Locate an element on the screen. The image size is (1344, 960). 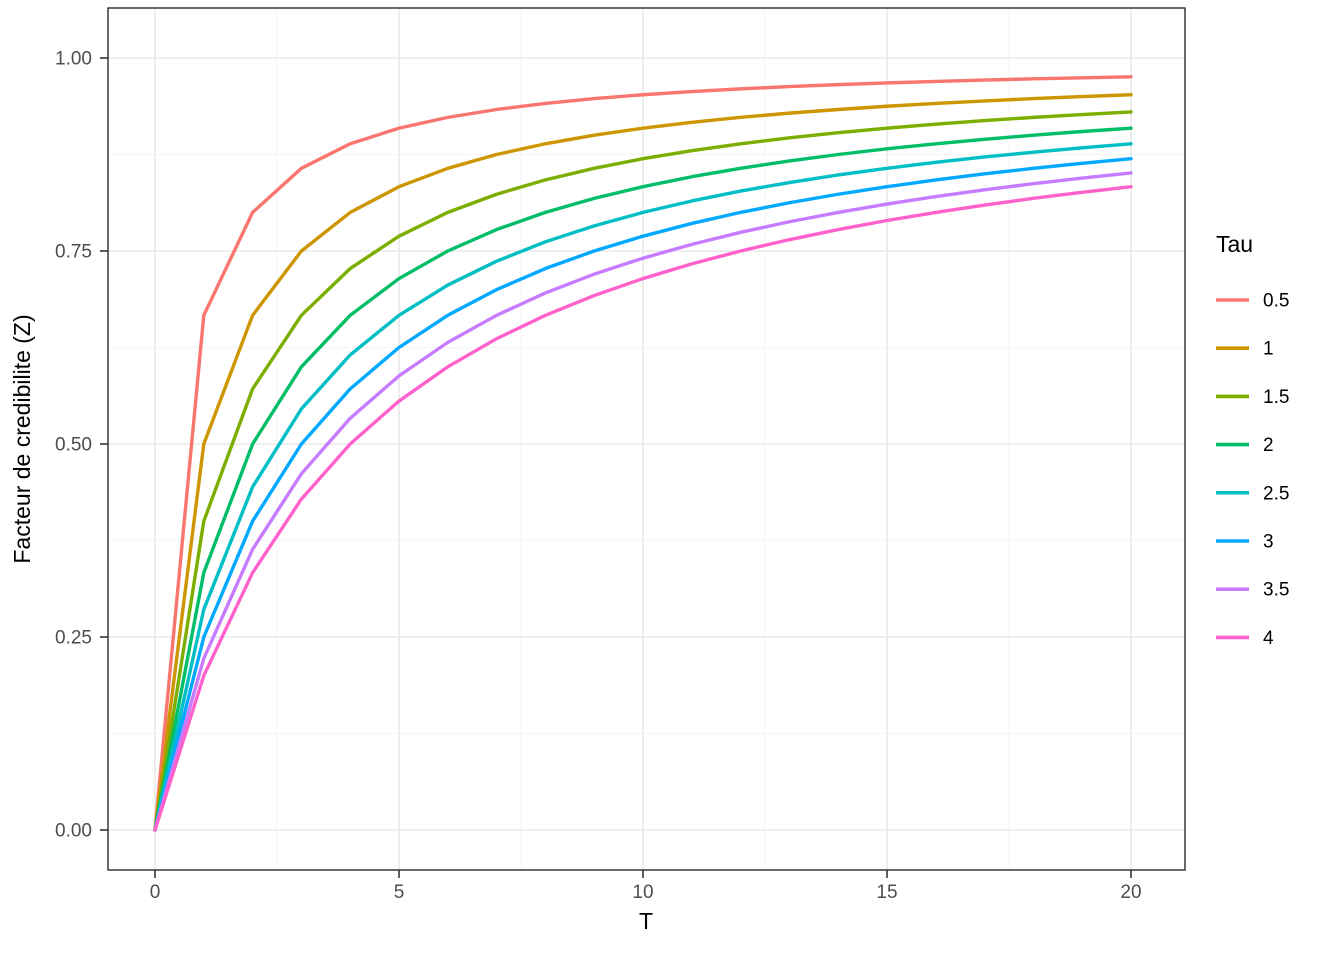
legend-item-tau-0.5: 0.5 is located at coordinates (1252, 301).